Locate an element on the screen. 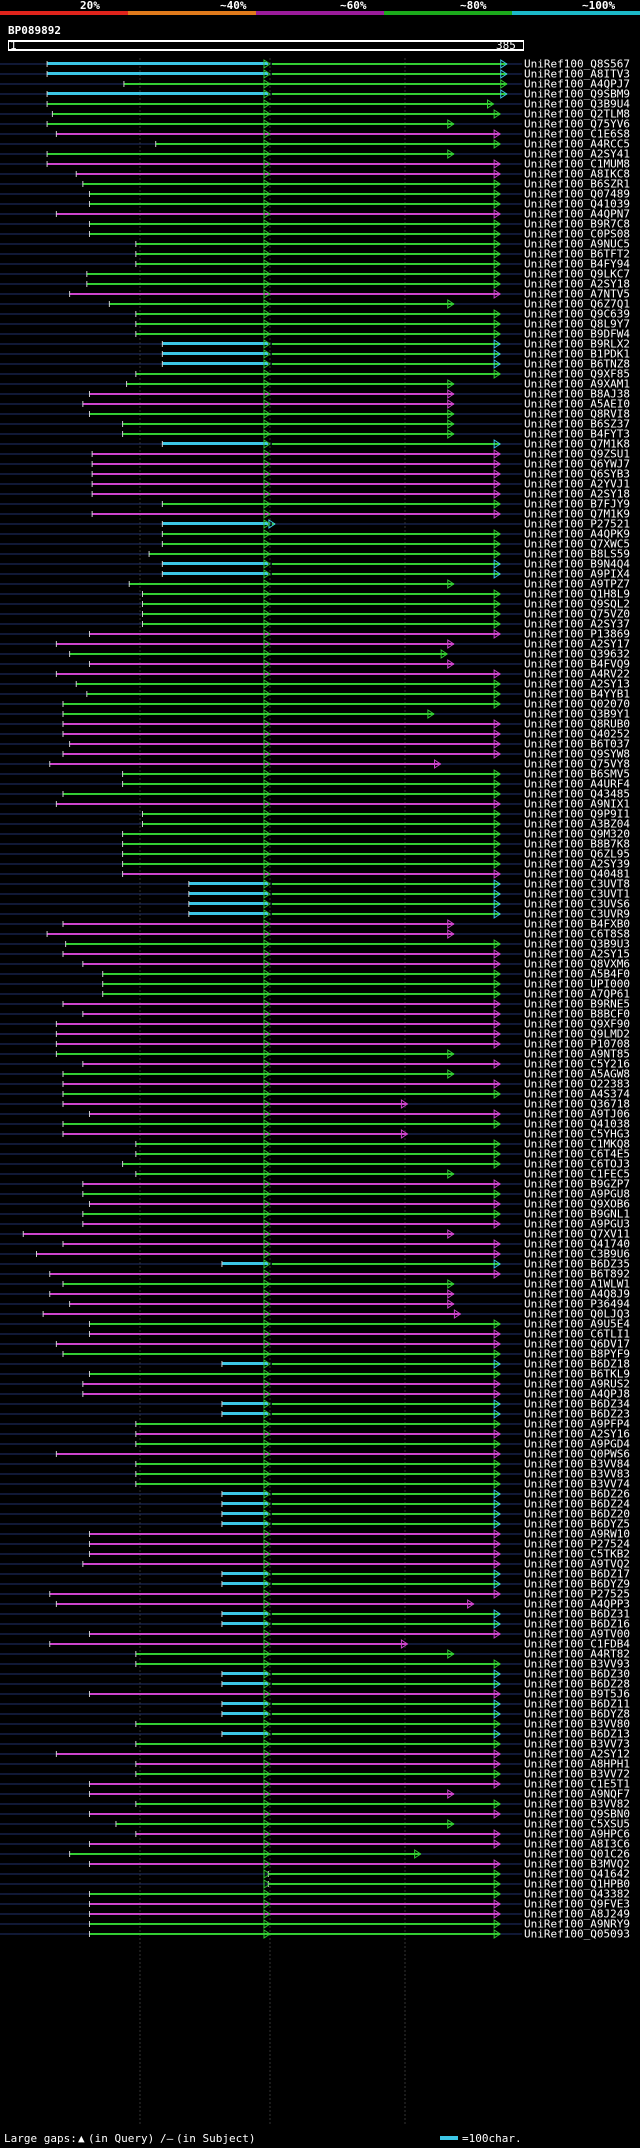 Image resolution: width=640 pixels, height=2148 pixels. hit-label: UniRef100_Q6DV17 is located at coordinates (577, 1344).